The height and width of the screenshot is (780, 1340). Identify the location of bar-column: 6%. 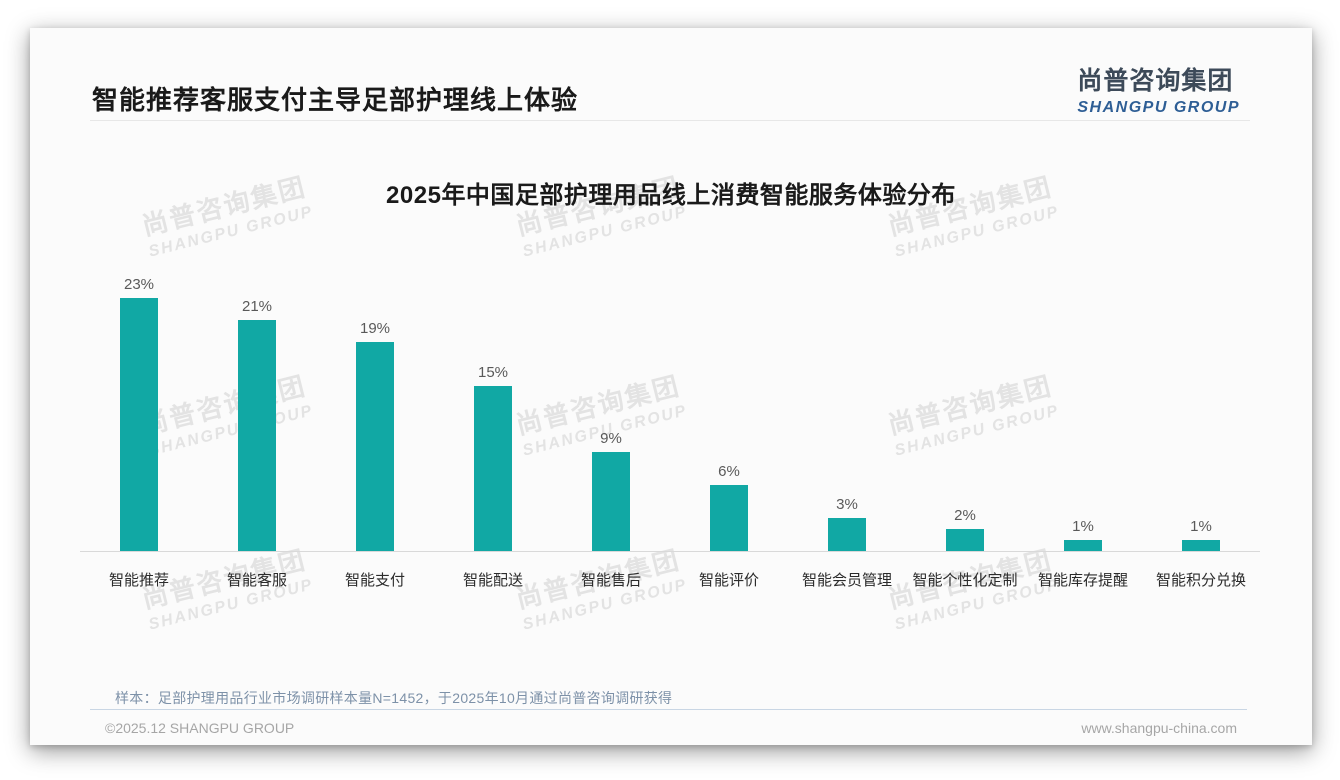
(729, 507).